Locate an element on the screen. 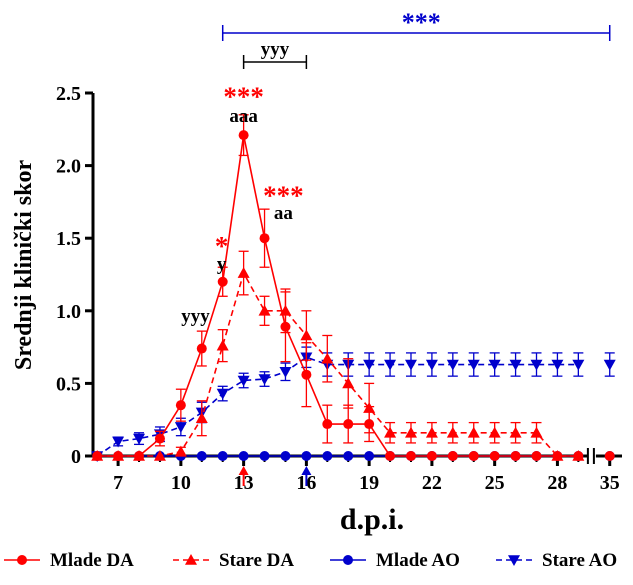 Image resolution: width=633 pixels, height=585 pixels. y-tick-label: 1.5 is located at coordinates (68, 239).